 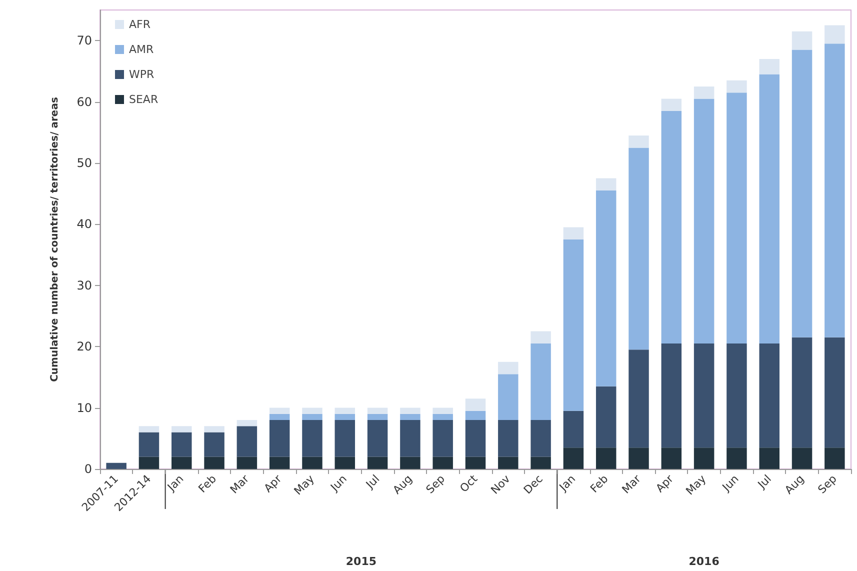 What do you see at coordinates (469, 484) in the screenshot?
I see `x-tick-label: Oct` at bounding box center [469, 484].